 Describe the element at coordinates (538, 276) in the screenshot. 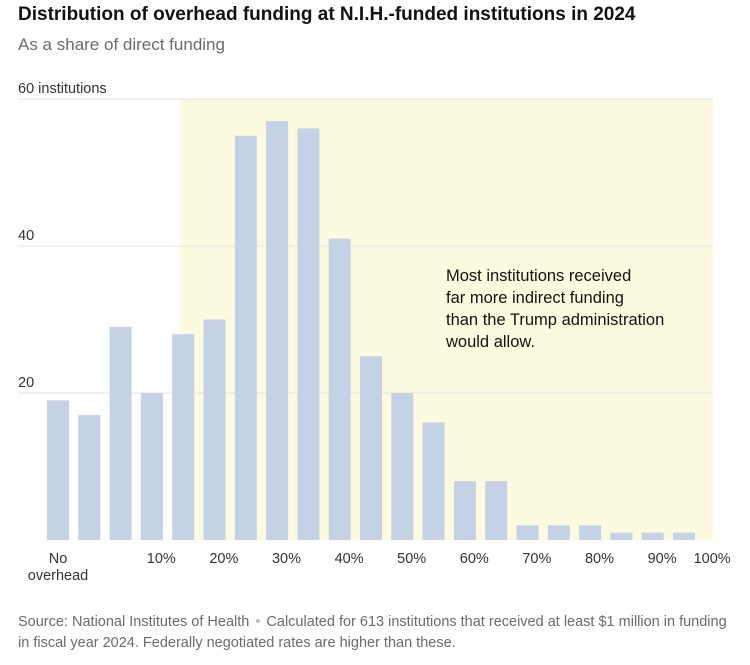

I see `annotation-line: Most institutions received` at that location.